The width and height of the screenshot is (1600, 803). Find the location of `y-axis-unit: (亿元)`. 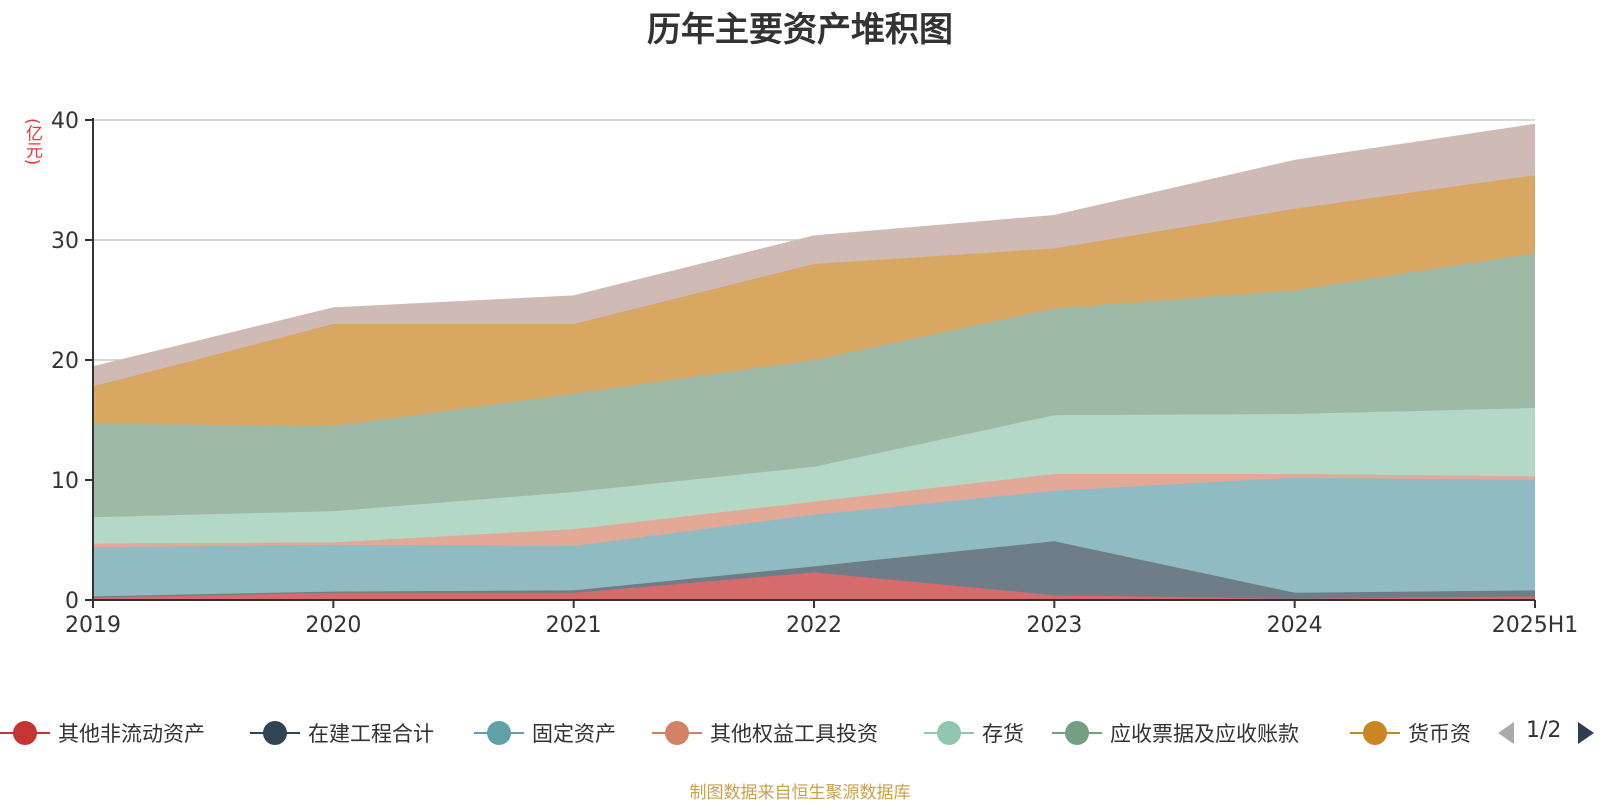

y-axis-unit: (亿元) is located at coordinates (32, 142).